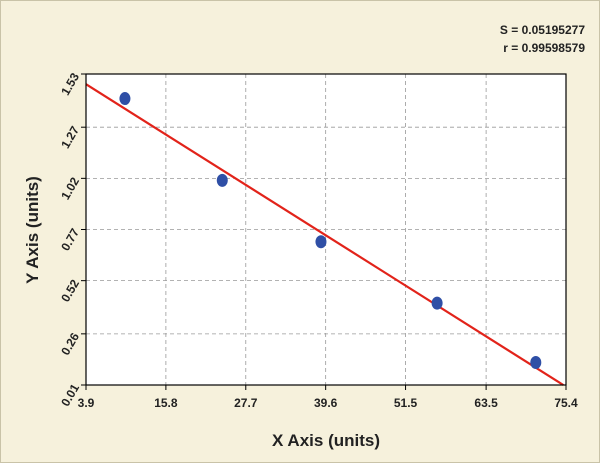 This screenshot has width=600, height=463. What do you see at coordinates (486, 403) in the screenshot?
I see `x-tick-label: 63.5` at bounding box center [486, 403].